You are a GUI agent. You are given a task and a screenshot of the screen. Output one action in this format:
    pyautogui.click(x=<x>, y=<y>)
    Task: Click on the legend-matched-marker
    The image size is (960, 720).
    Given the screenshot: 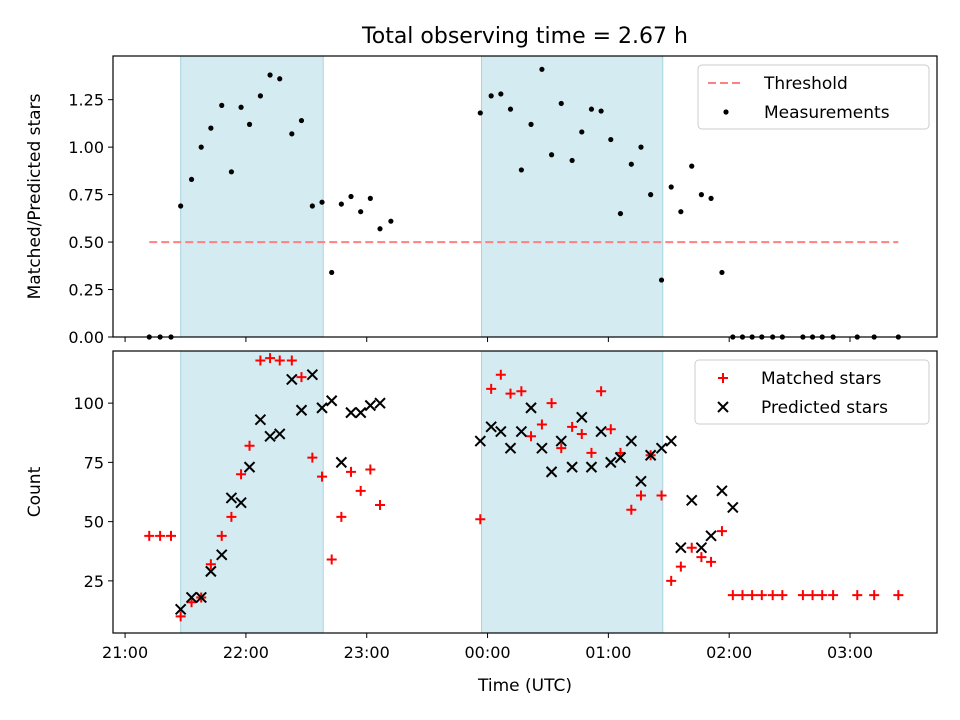 What is the action you would take?
    pyautogui.click(x=723, y=378)
    